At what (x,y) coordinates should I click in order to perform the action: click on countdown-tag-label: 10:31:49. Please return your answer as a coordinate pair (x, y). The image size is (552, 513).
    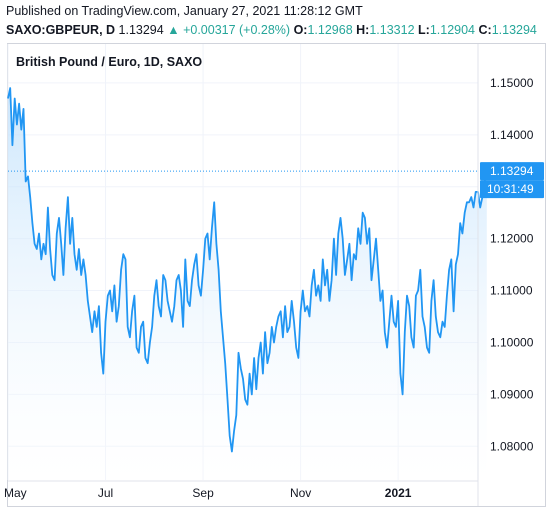
    Looking at the image, I should click on (510, 189).